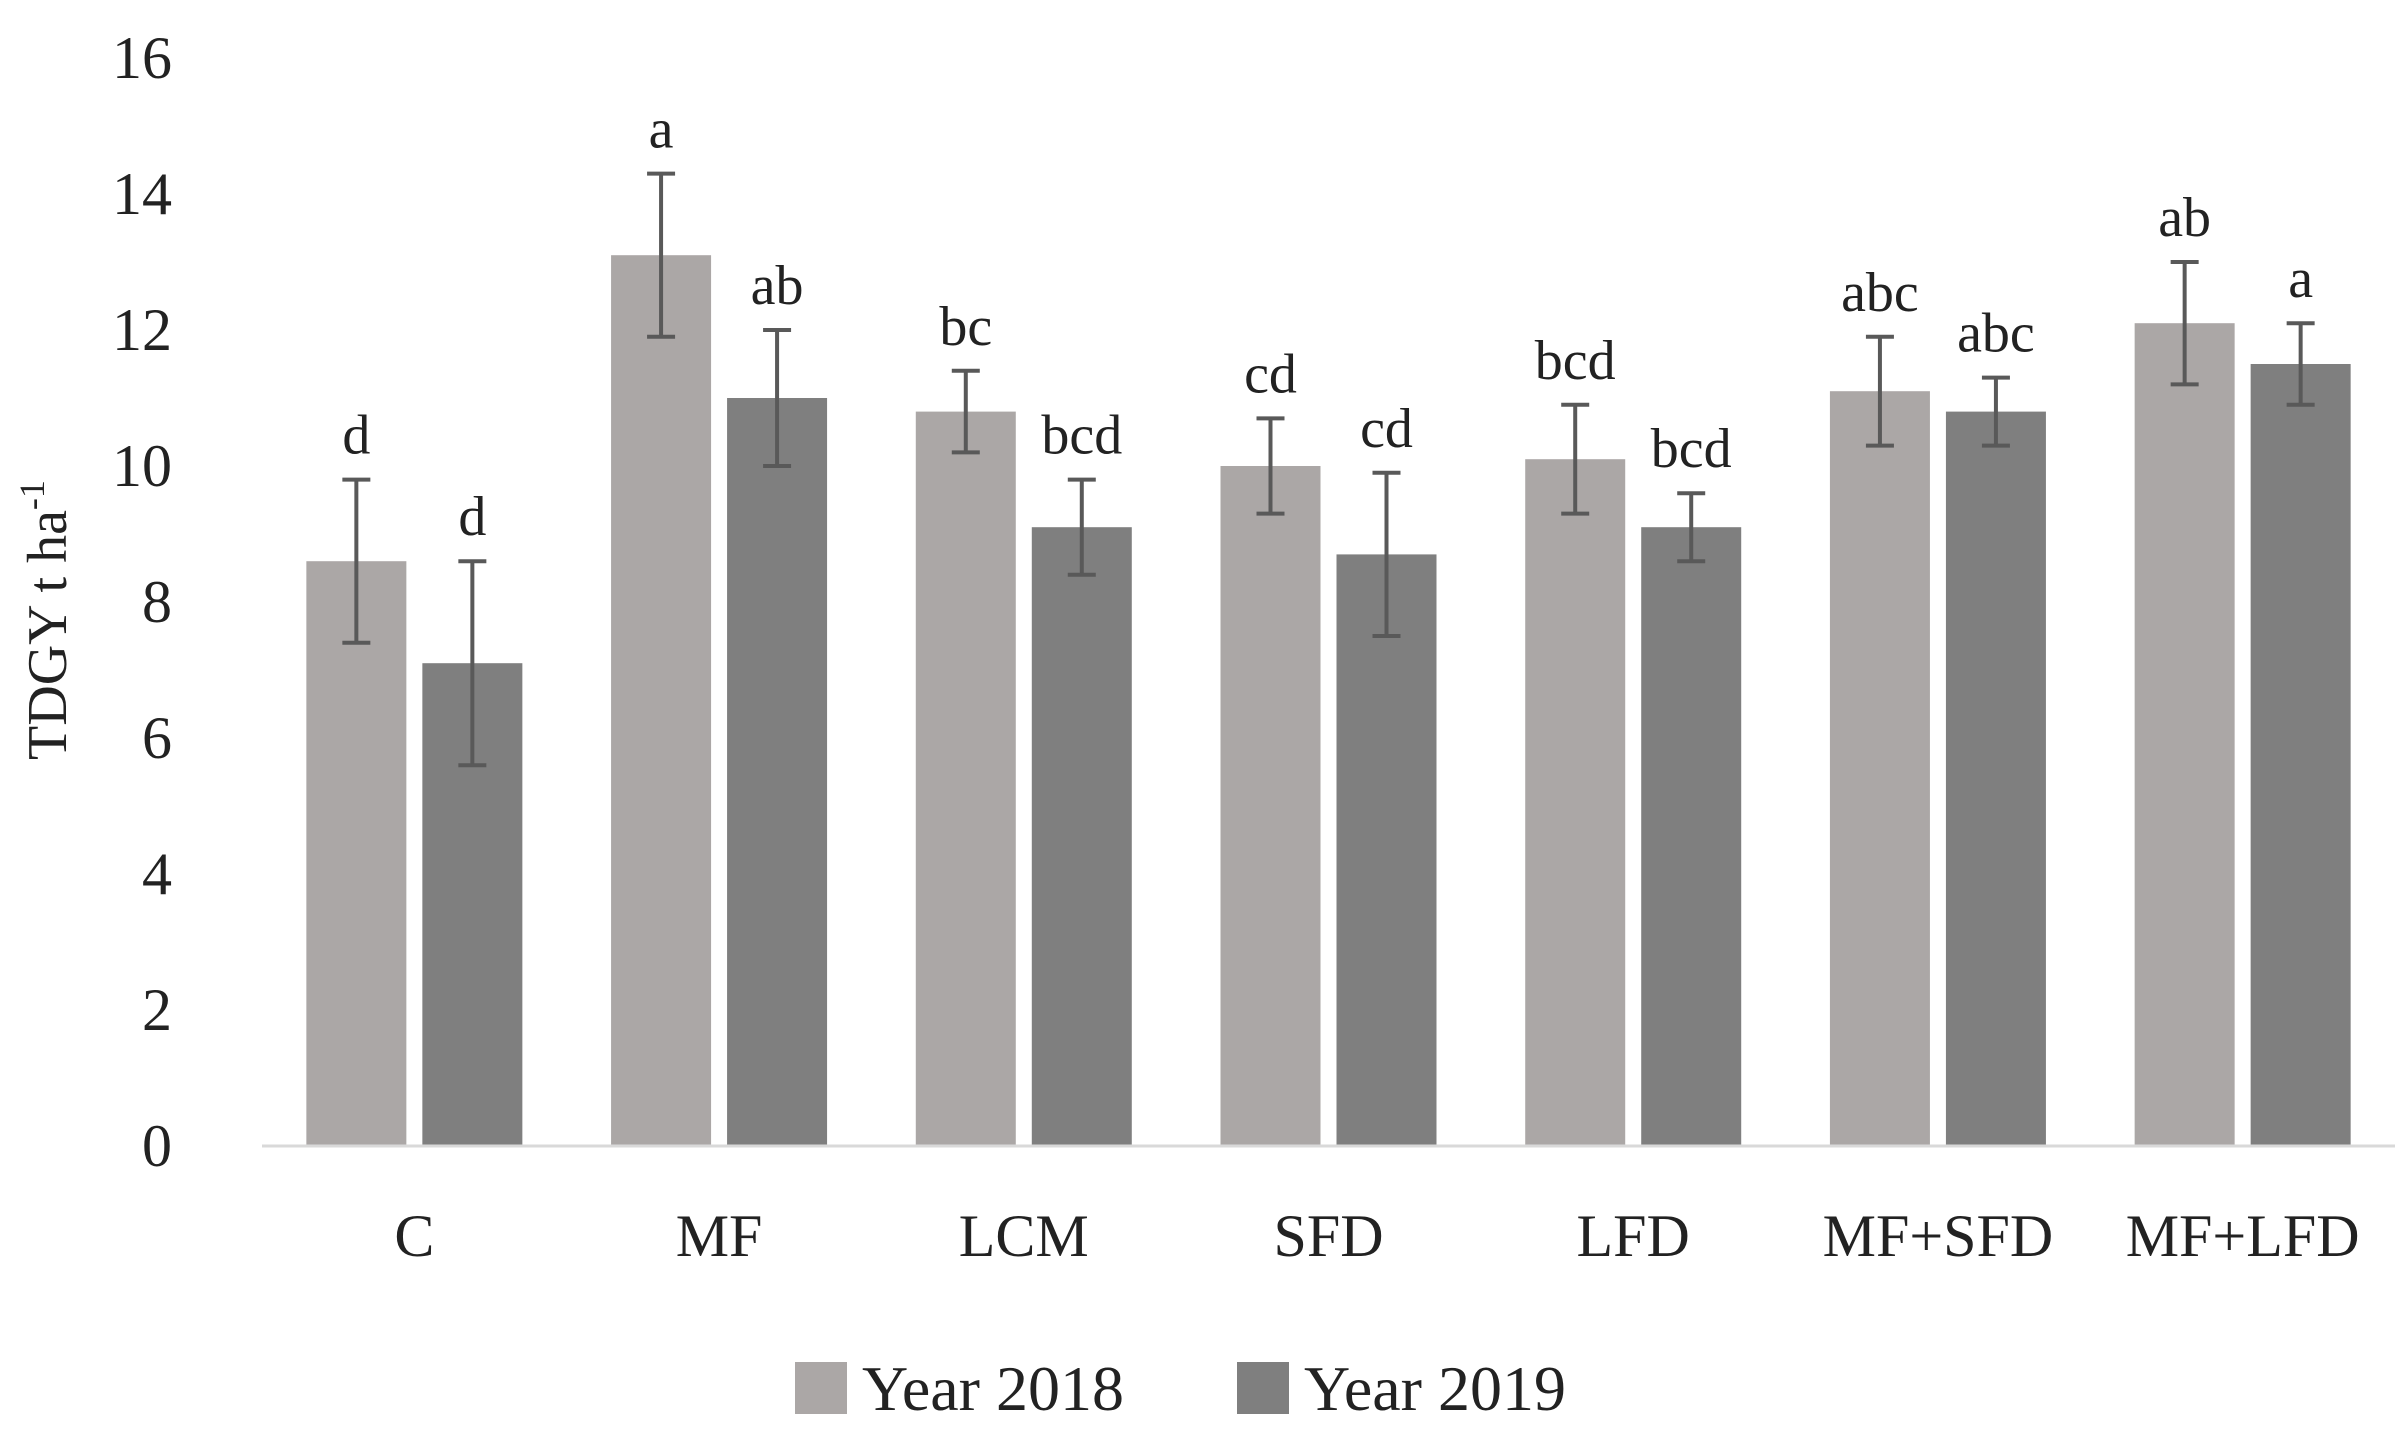  I want to click on legend: Year 2018 Year 2019, so click(1180, 1388).